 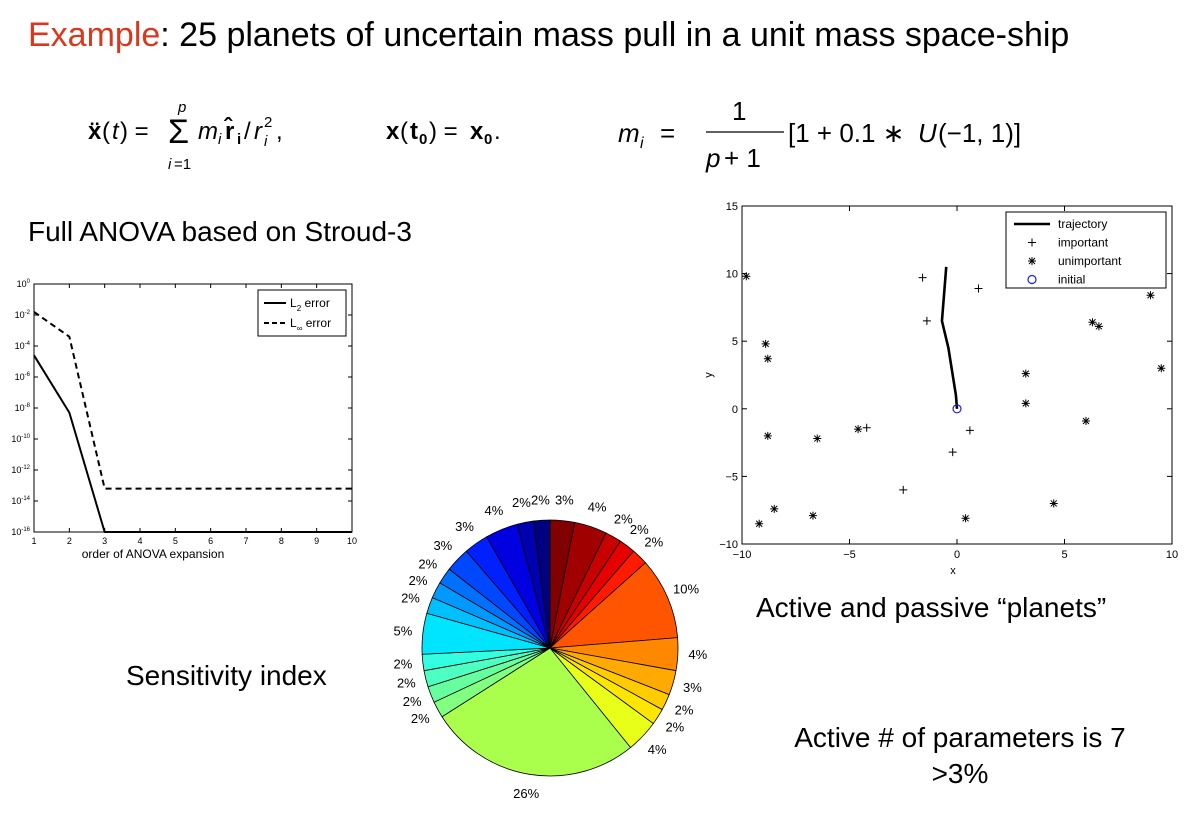 I want to click on pie-label-1: 3%, so click(x=564, y=500).